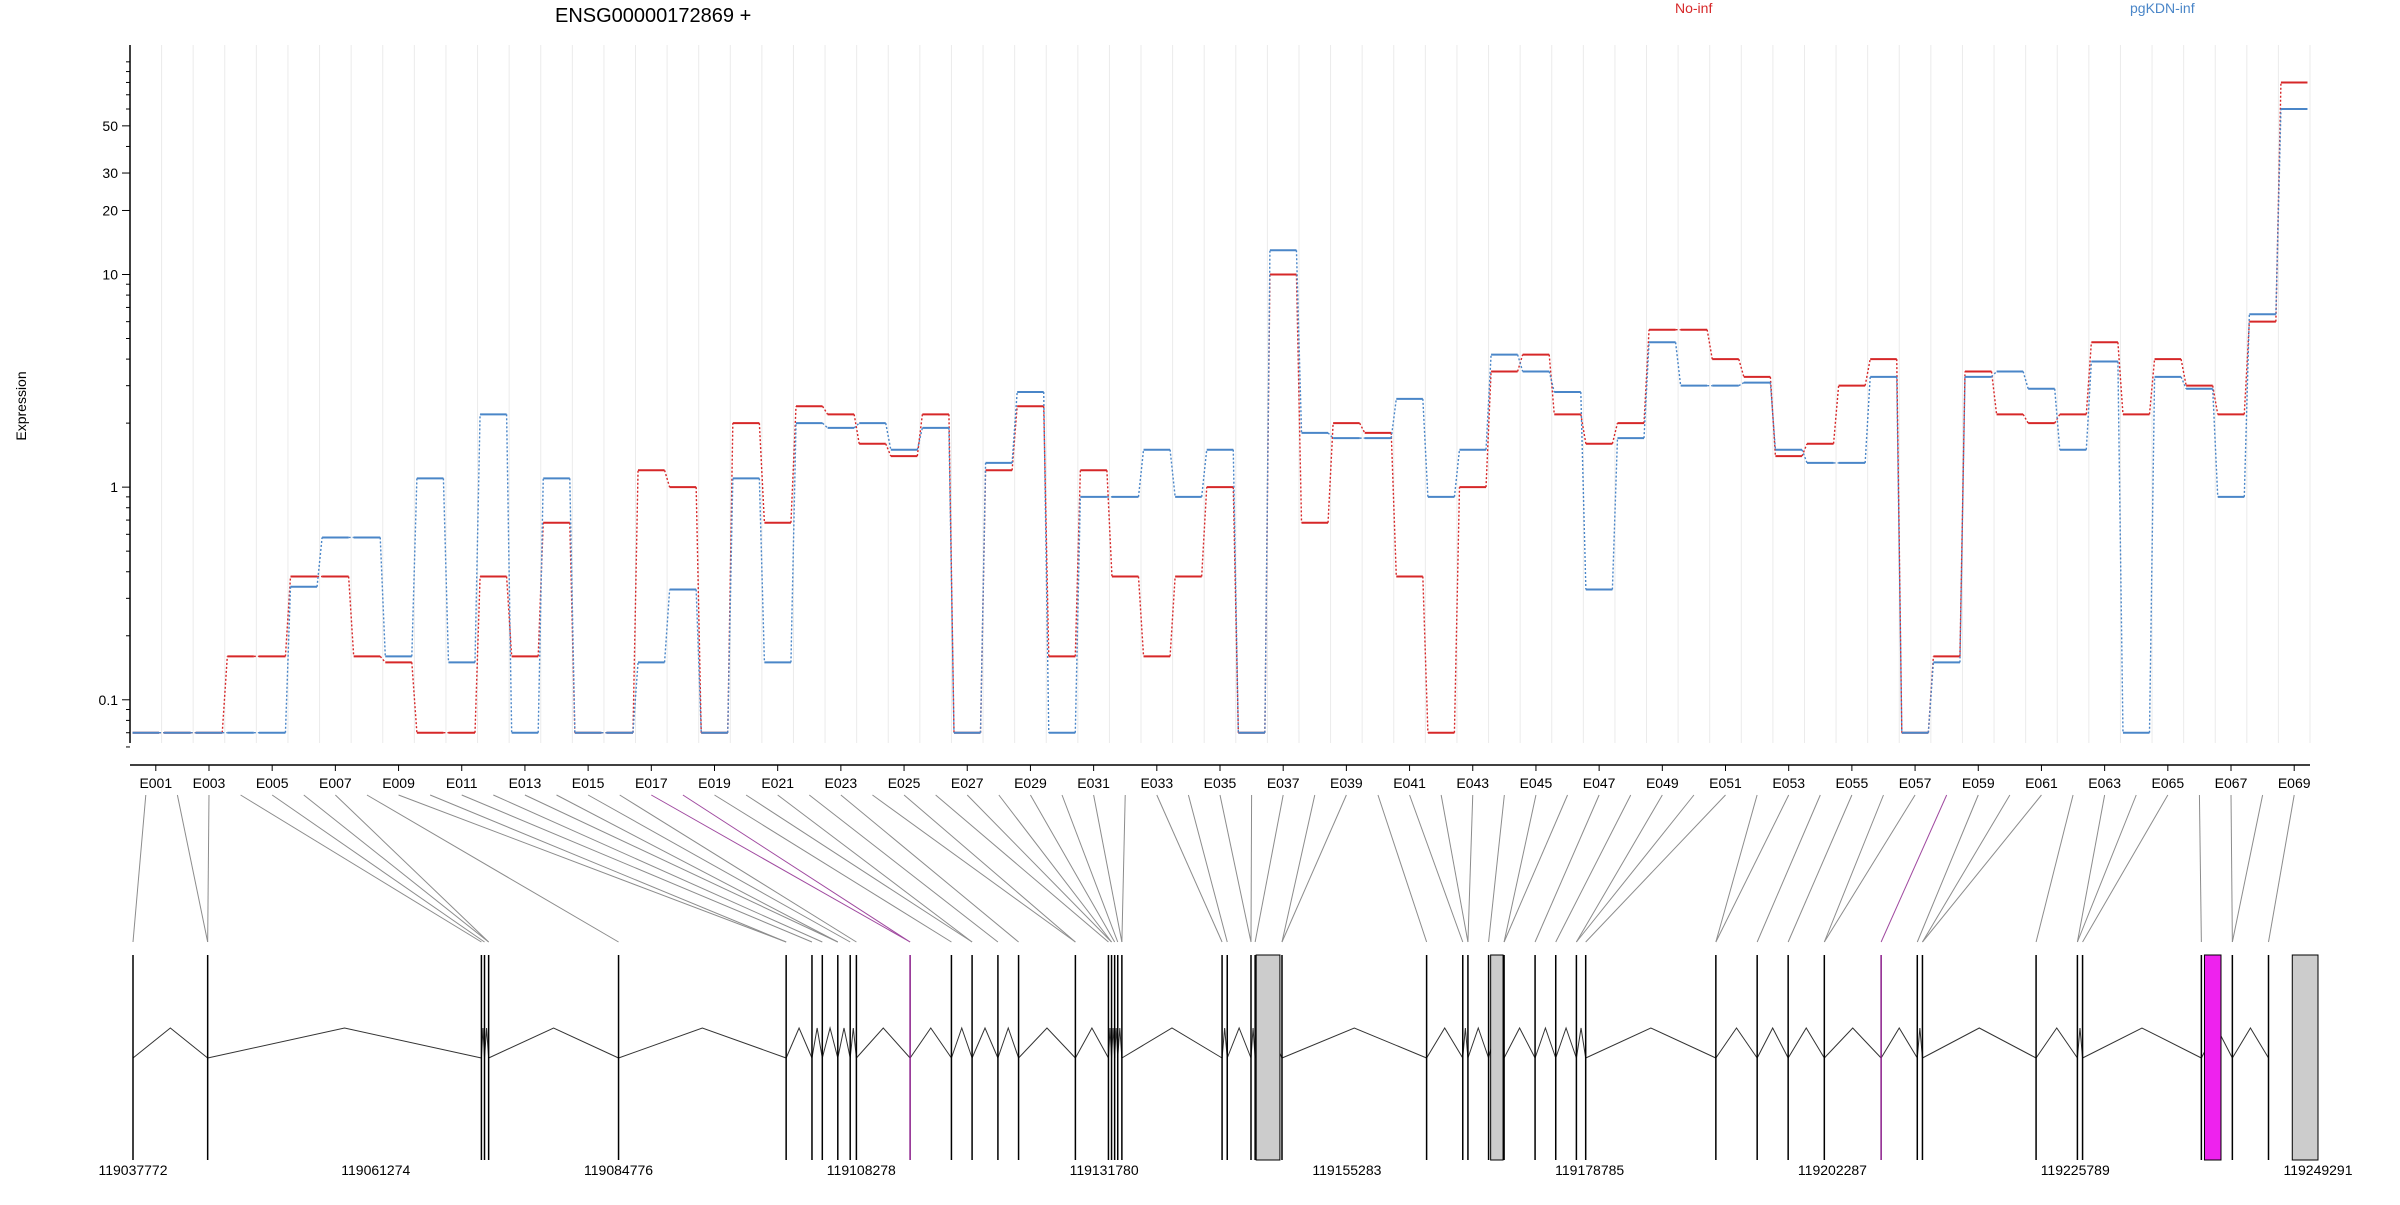 The image size is (2400, 1205). I want to click on y-tick-label: 1, so click(114, 487).